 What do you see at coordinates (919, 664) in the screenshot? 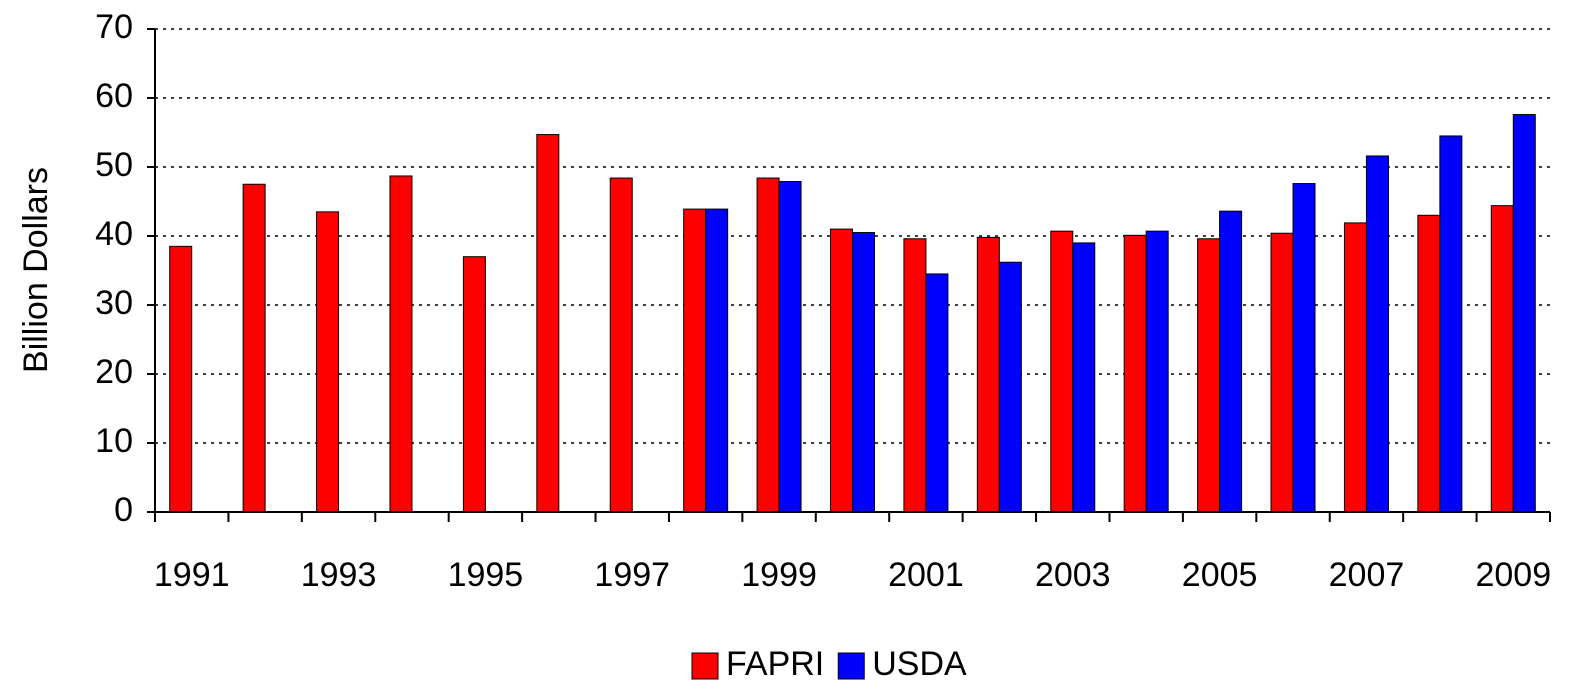
I see `legend-label: USDA` at bounding box center [919, 664].